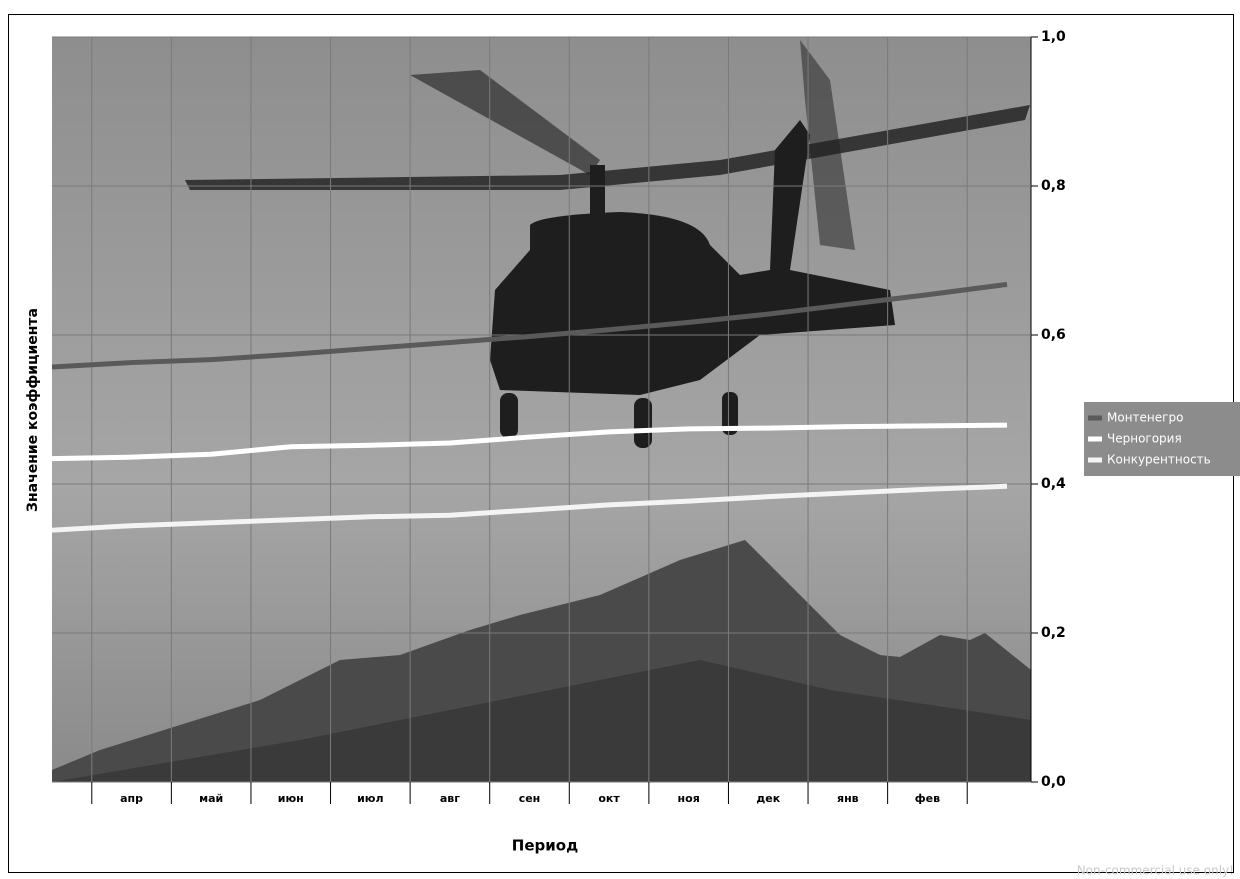 Image resolution: width=1240 pixels, height=879 pixels. What do you see at coordinates (1053, 633) in the screenshot?
I see `y-tick-label: 0,2` at bounding box center [1053, 633].